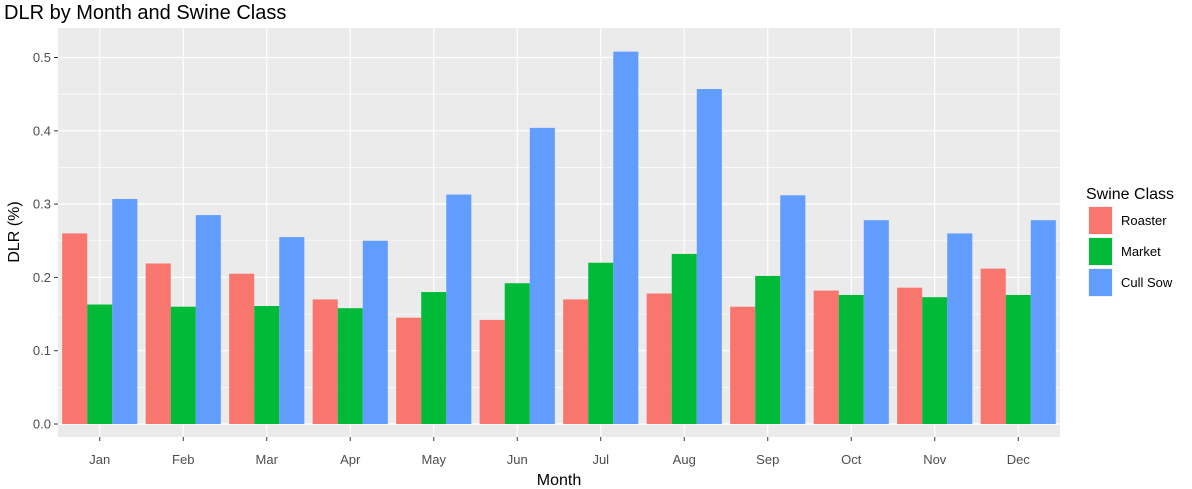 This screenshot has width=1192, height=489. I want to click on bar-cull-sow-jan, so click(125, 311).